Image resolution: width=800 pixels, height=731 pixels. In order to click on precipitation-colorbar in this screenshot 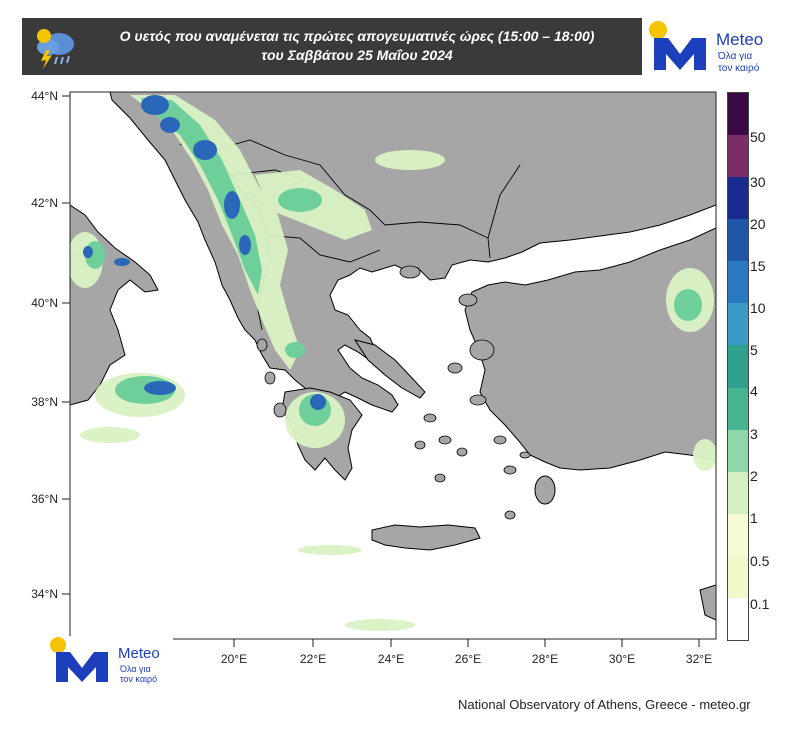, I will do `click(738, 366)`.